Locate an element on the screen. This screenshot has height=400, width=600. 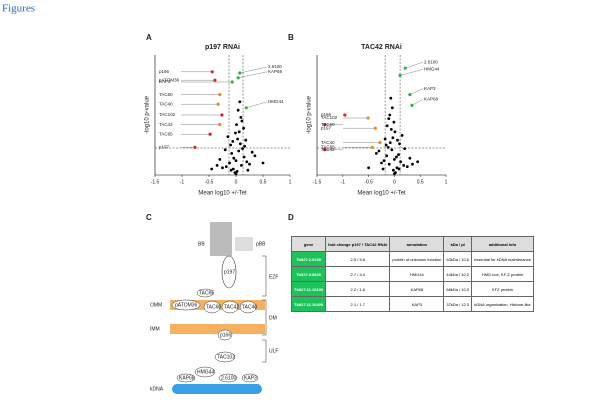
x-tick-label: -1.5 is located at coordinates (317, 182).